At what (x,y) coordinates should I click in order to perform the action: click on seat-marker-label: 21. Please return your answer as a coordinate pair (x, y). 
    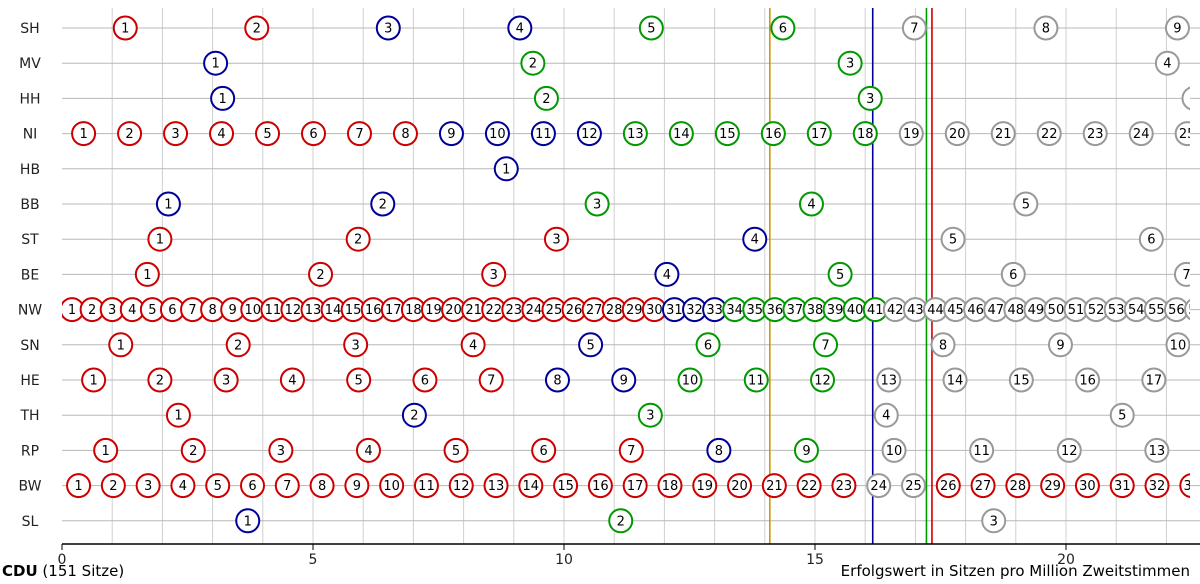
    Looking at the image, I should click on (774, 486).